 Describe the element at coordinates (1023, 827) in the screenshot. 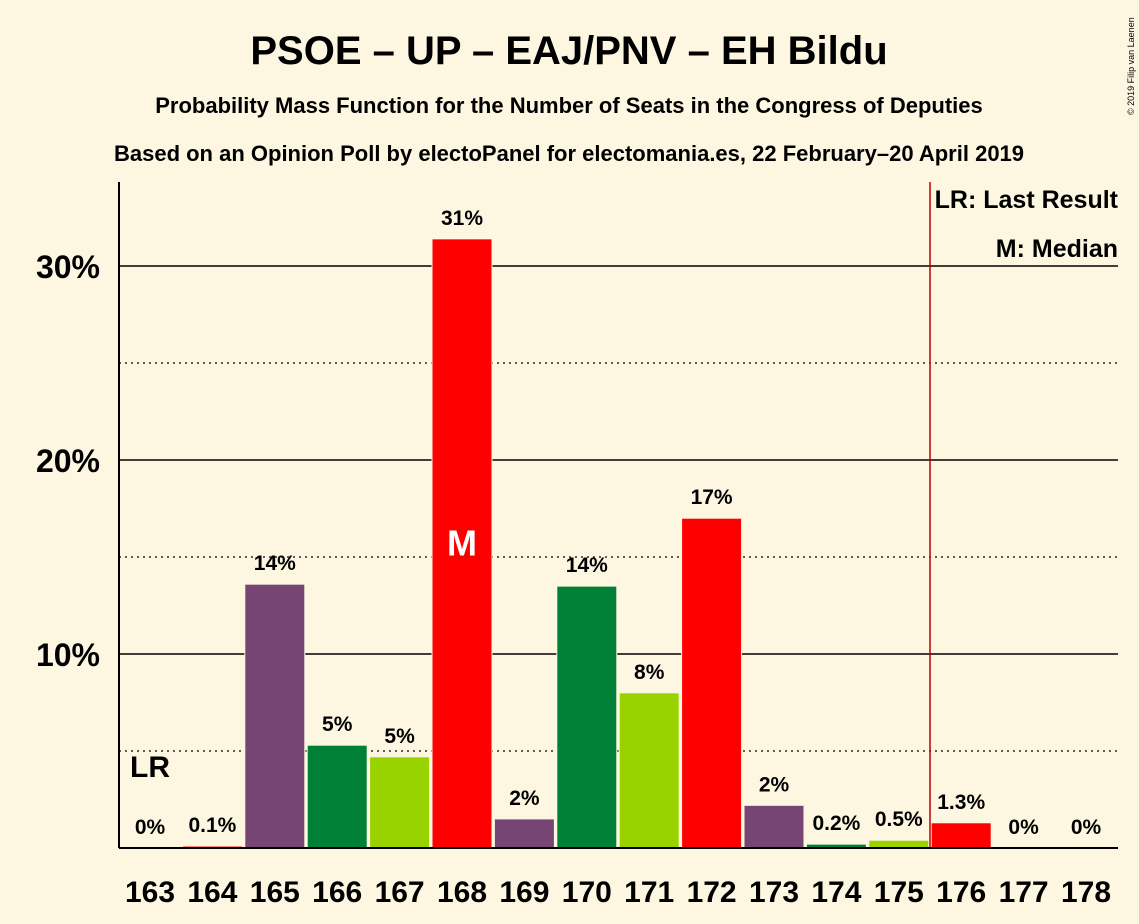

I see `data-label-177: 0%` at that location.